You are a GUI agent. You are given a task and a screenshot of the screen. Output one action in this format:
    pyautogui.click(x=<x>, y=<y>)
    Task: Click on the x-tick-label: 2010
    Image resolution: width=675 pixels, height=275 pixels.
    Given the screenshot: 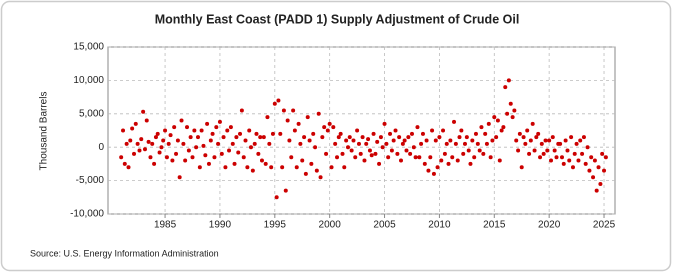 What is the action you would take?
    pyautogui.click(x=439, y=225)
    